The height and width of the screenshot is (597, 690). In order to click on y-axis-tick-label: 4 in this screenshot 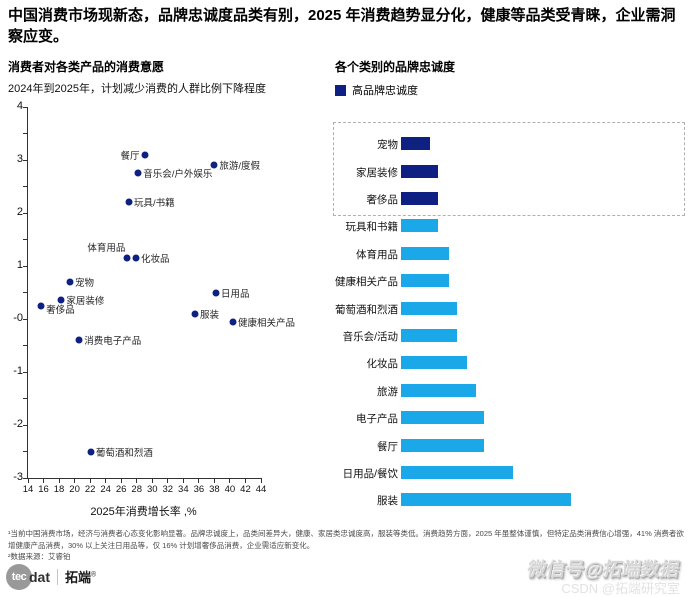, I will do `click(19, 106)`.